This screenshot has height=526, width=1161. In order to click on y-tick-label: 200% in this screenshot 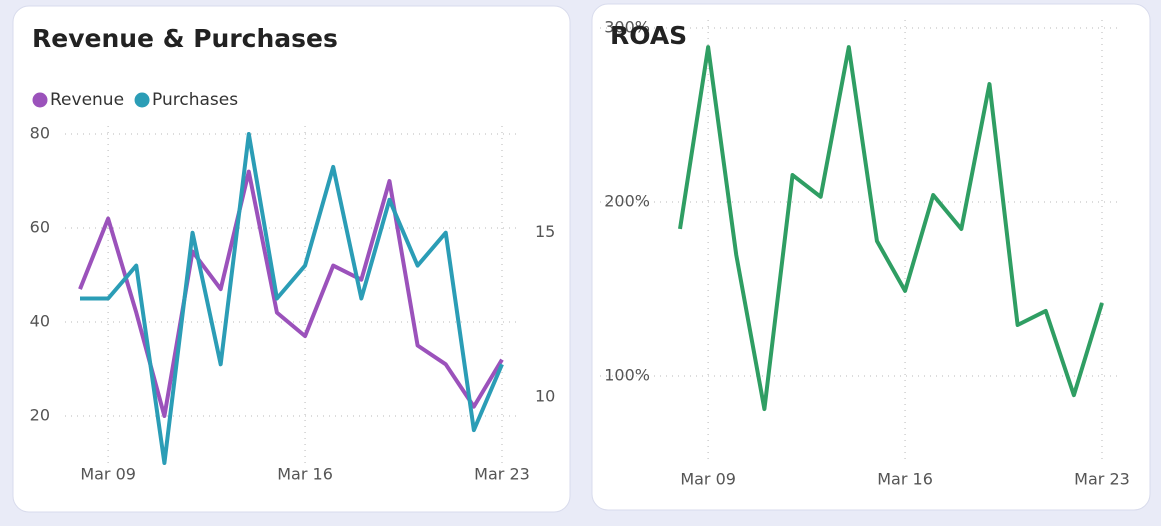, I will do `click(627, 201)`.